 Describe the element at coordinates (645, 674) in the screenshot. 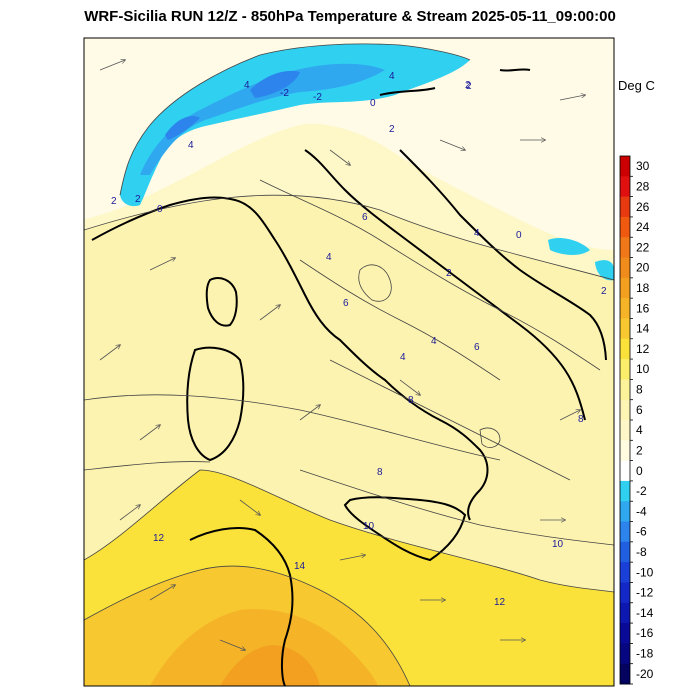

I see `colorbar-tick-label: -20` at that location.